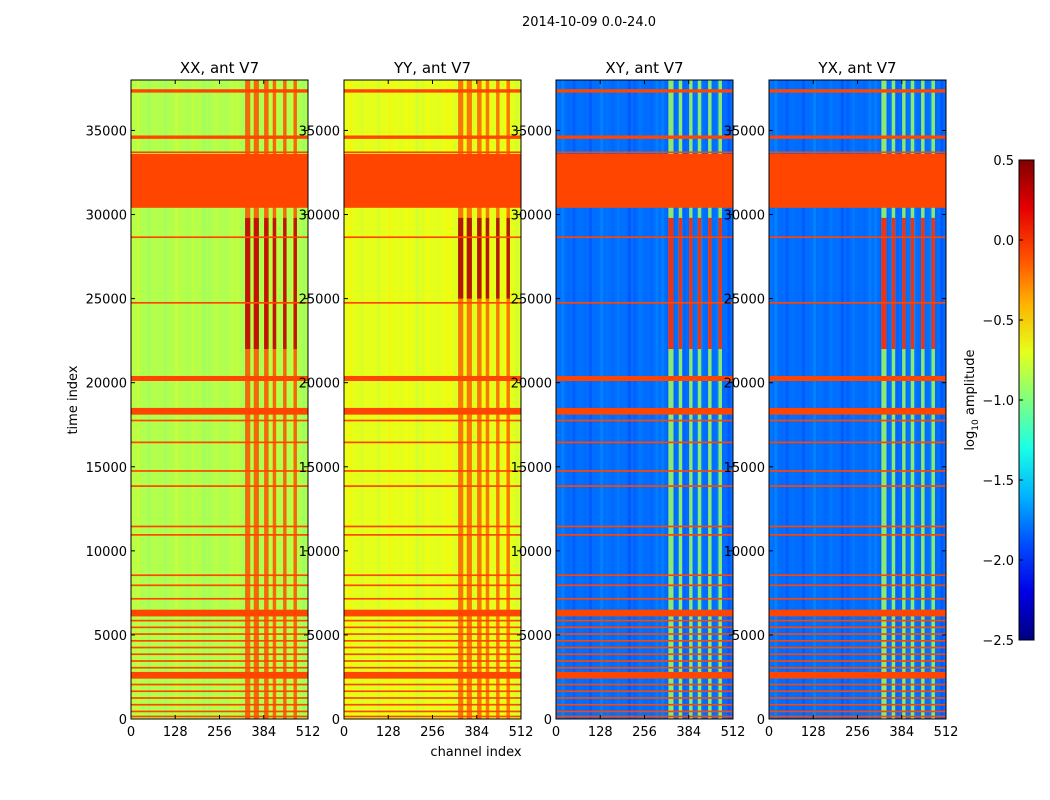  I want to click on y-tick-label: 10000, so click(106, 552).